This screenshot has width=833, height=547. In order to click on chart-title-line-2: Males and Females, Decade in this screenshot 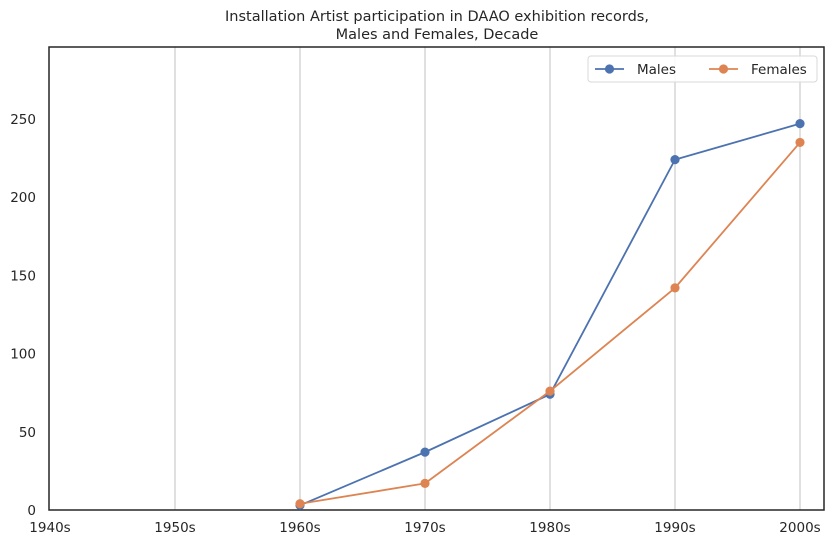, I will do `click(437, 35)`.